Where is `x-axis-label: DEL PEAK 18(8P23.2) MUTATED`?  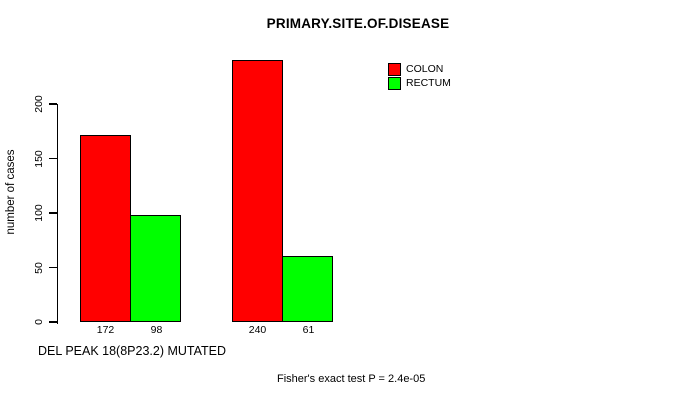 x-axis-label: DEL PEAK 18(8P23.2) MUTATED is located at coordinates (132, 351).